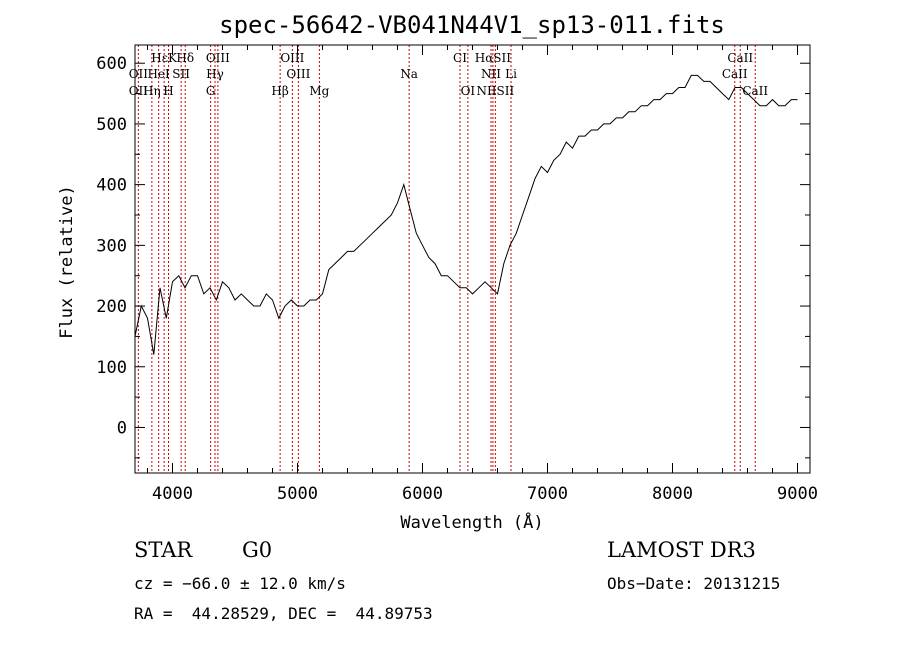 This screenshot has height=649, width=900. What do you see at coordinates (257, 550) in the screenshot?
I see `object-subclass: G0` at bounding box center [257, 550].